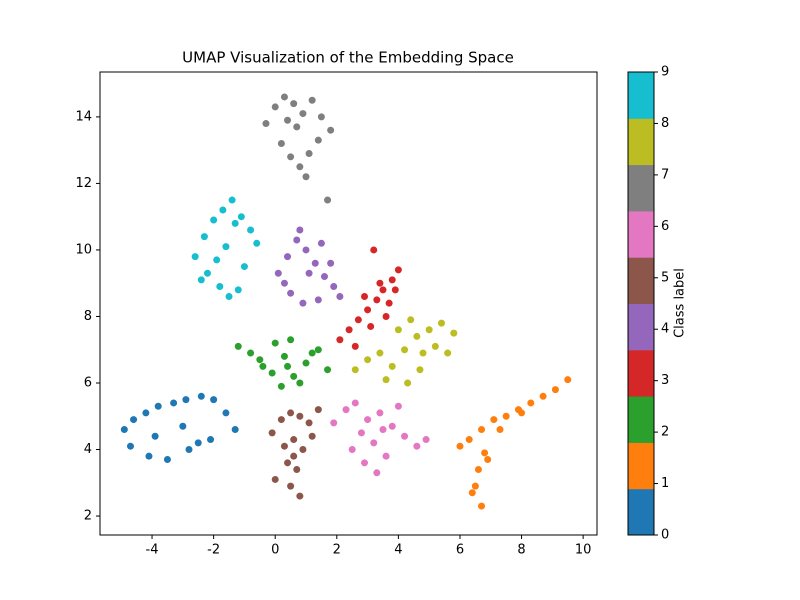  Describe the element at coordinates (665, 123) in the screenshot. I see `colorbar-tick-label: 8` at that location.